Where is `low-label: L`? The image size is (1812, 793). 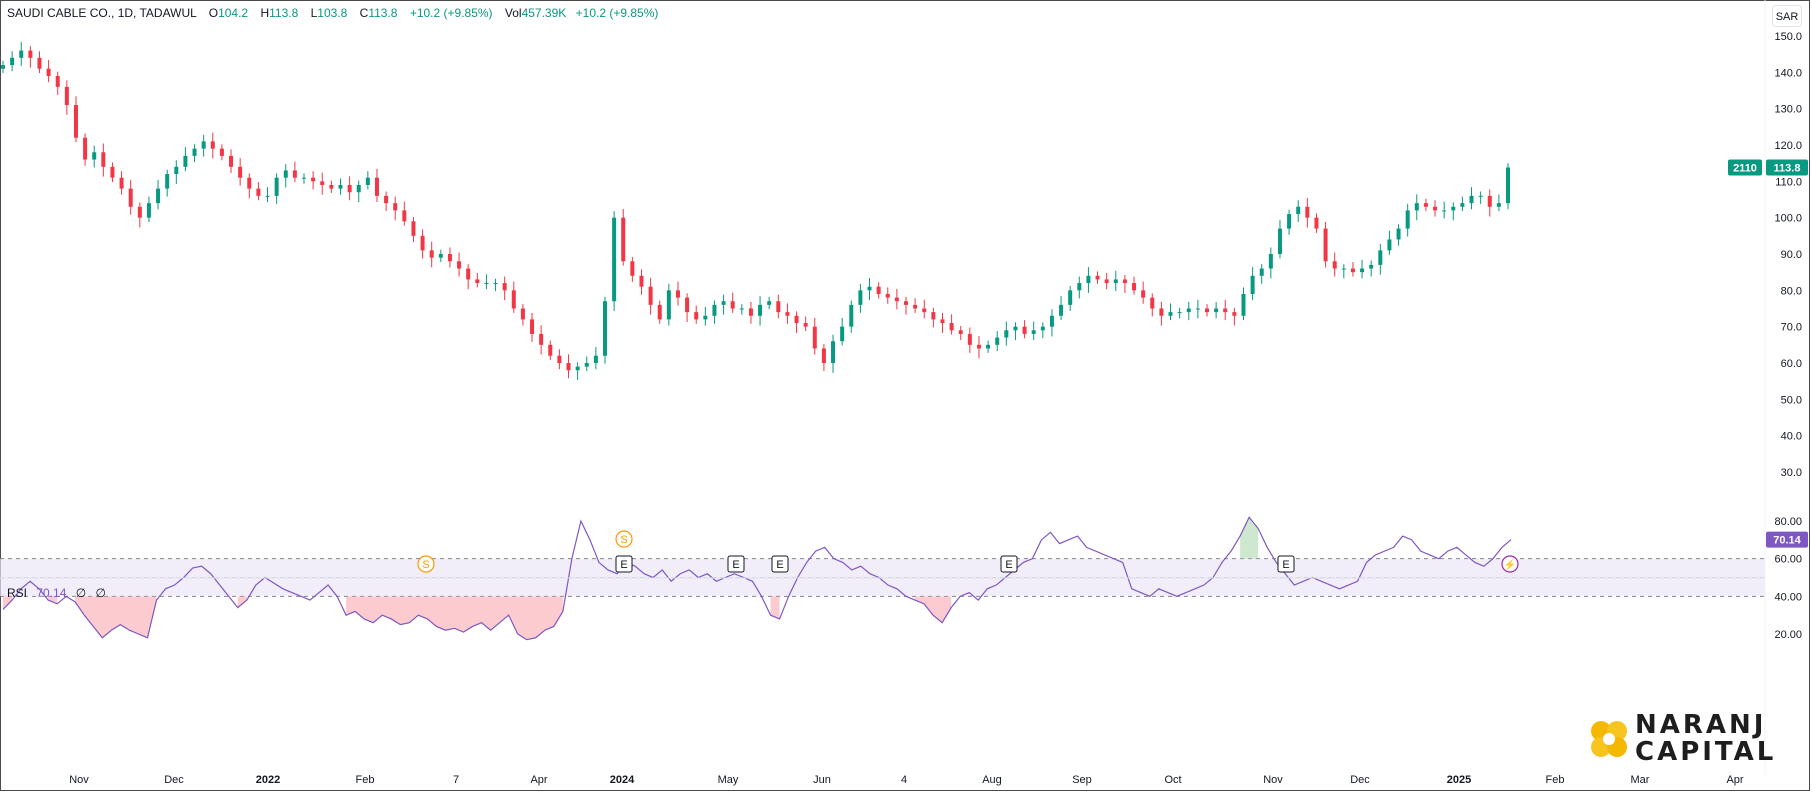 low-label: L is located at coordinates (314, 13).